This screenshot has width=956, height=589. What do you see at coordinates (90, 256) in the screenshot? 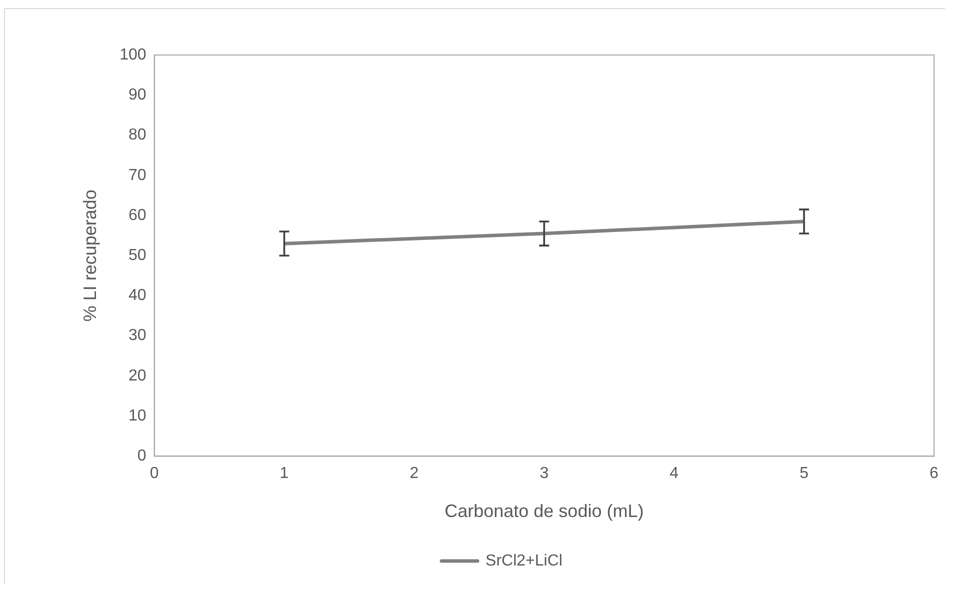
I see `y-axis-title: % LI recuperado` at bounding box center [90, 256].